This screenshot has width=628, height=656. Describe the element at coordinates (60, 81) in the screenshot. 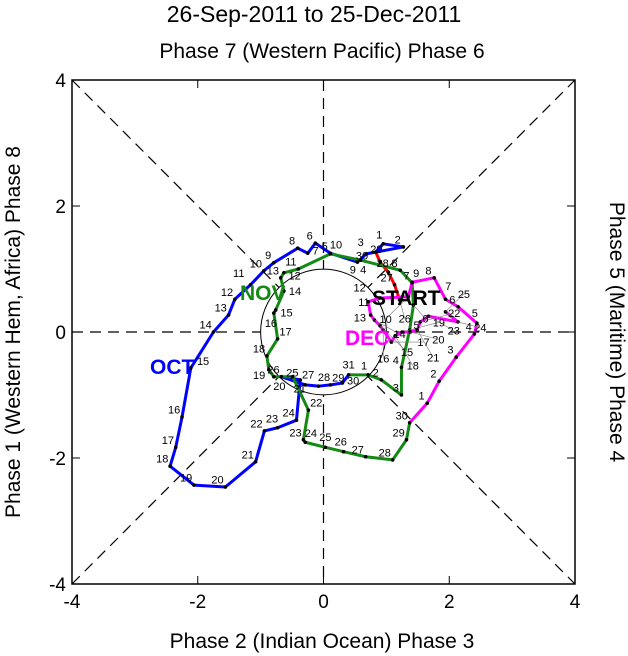

I see `y-tick-label: 4` at that location.